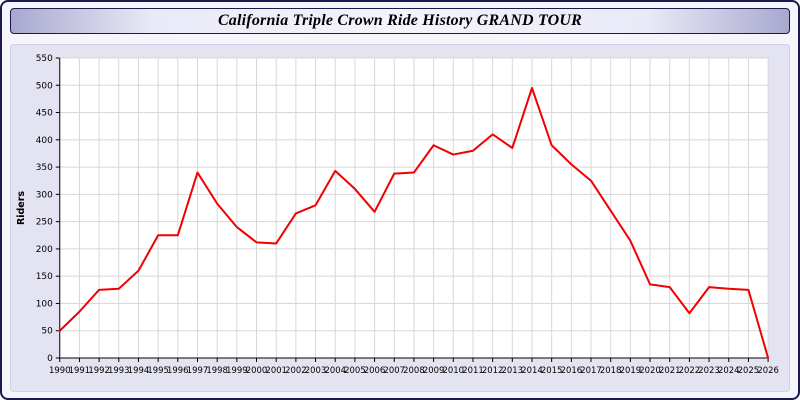  I want to click on y-tick-label: 400, so click(44, 141).